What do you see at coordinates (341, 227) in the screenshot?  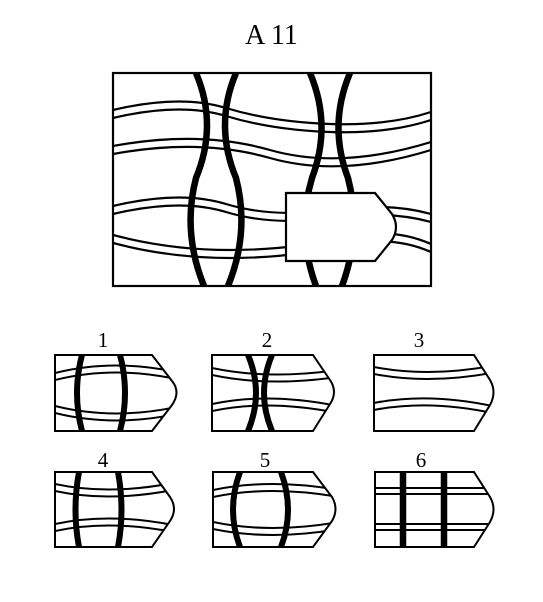 I see `missing-piece` at bounding box center [341, 227].